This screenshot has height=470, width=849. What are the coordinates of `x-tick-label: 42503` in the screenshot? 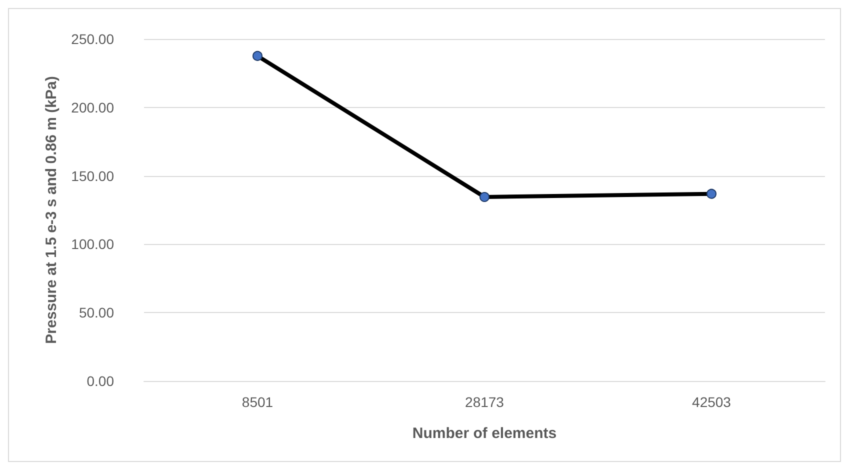 It's located at (712, 402).